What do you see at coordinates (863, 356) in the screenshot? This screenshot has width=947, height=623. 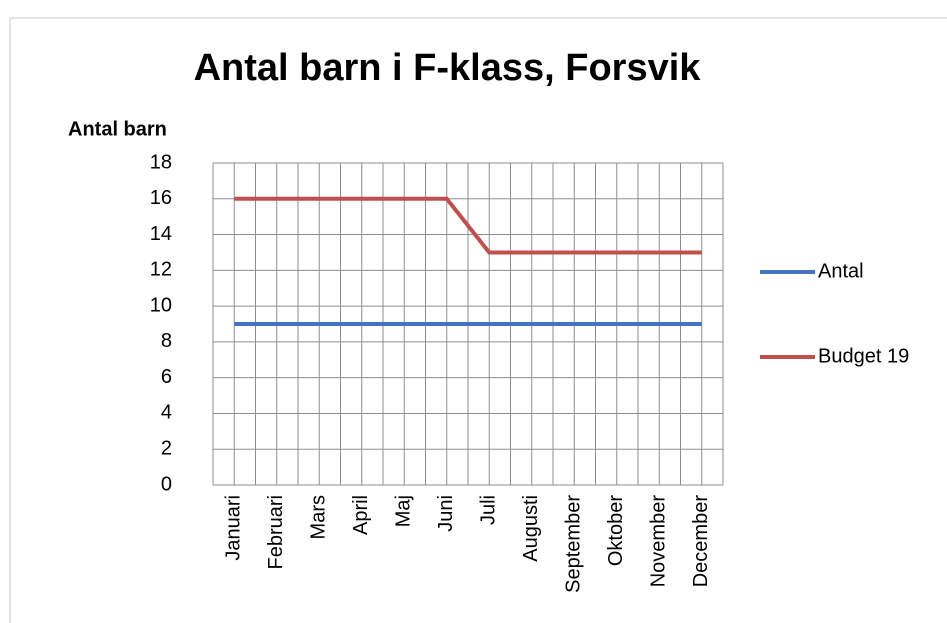 I see `legend-label: Budget 19` at bounding box center [863, 356].